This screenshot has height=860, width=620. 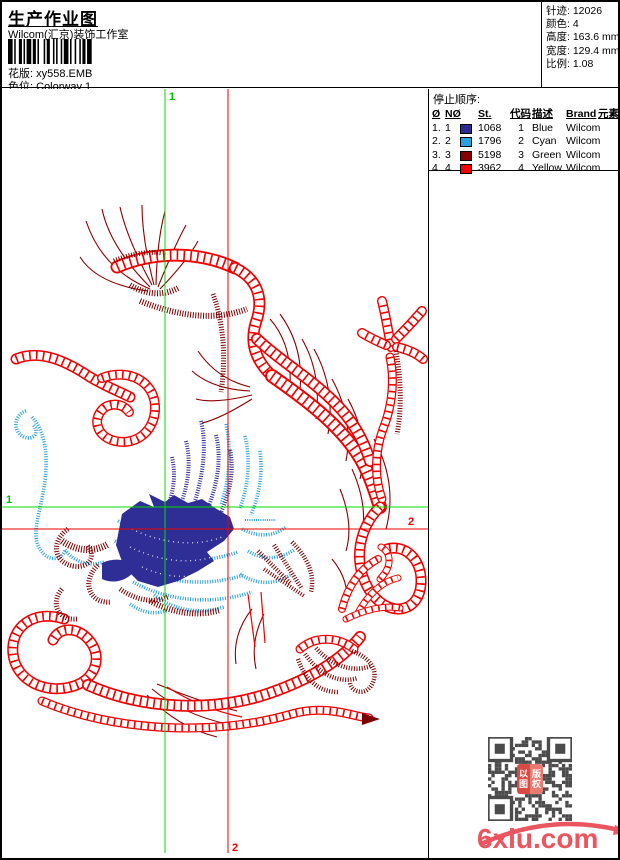 I want to click on width-row: 宽度: 129.4 mm, so click(x=583, y=50).